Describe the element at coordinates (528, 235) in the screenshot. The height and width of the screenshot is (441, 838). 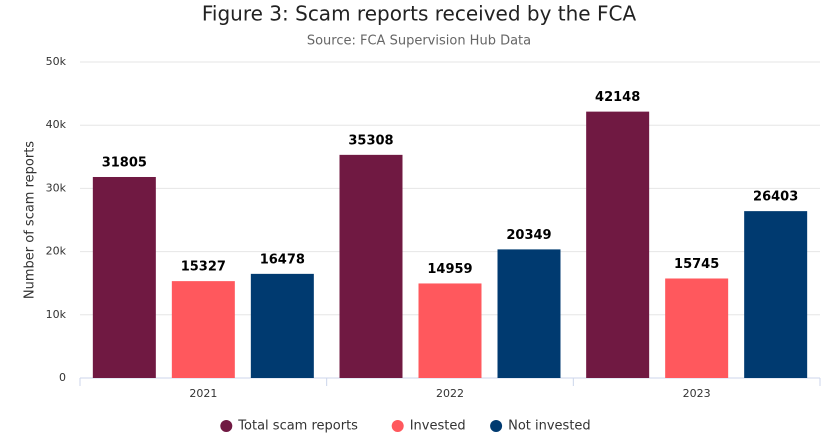
I see `data-label: 20349` at that location.